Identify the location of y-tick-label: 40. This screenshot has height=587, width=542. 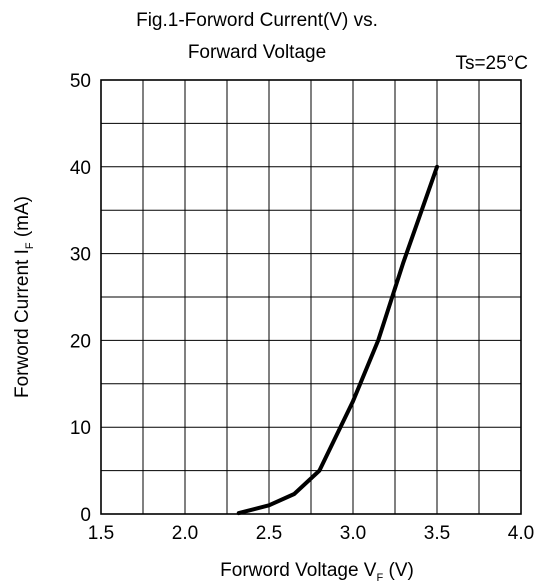
(80, 168).